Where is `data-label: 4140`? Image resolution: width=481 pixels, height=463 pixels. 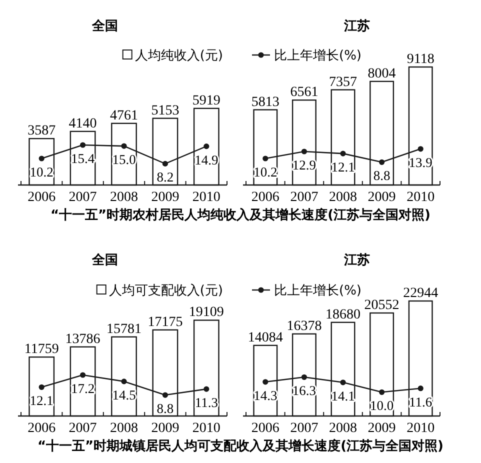
data-label: 4140 is located at coordinates (82, 124).